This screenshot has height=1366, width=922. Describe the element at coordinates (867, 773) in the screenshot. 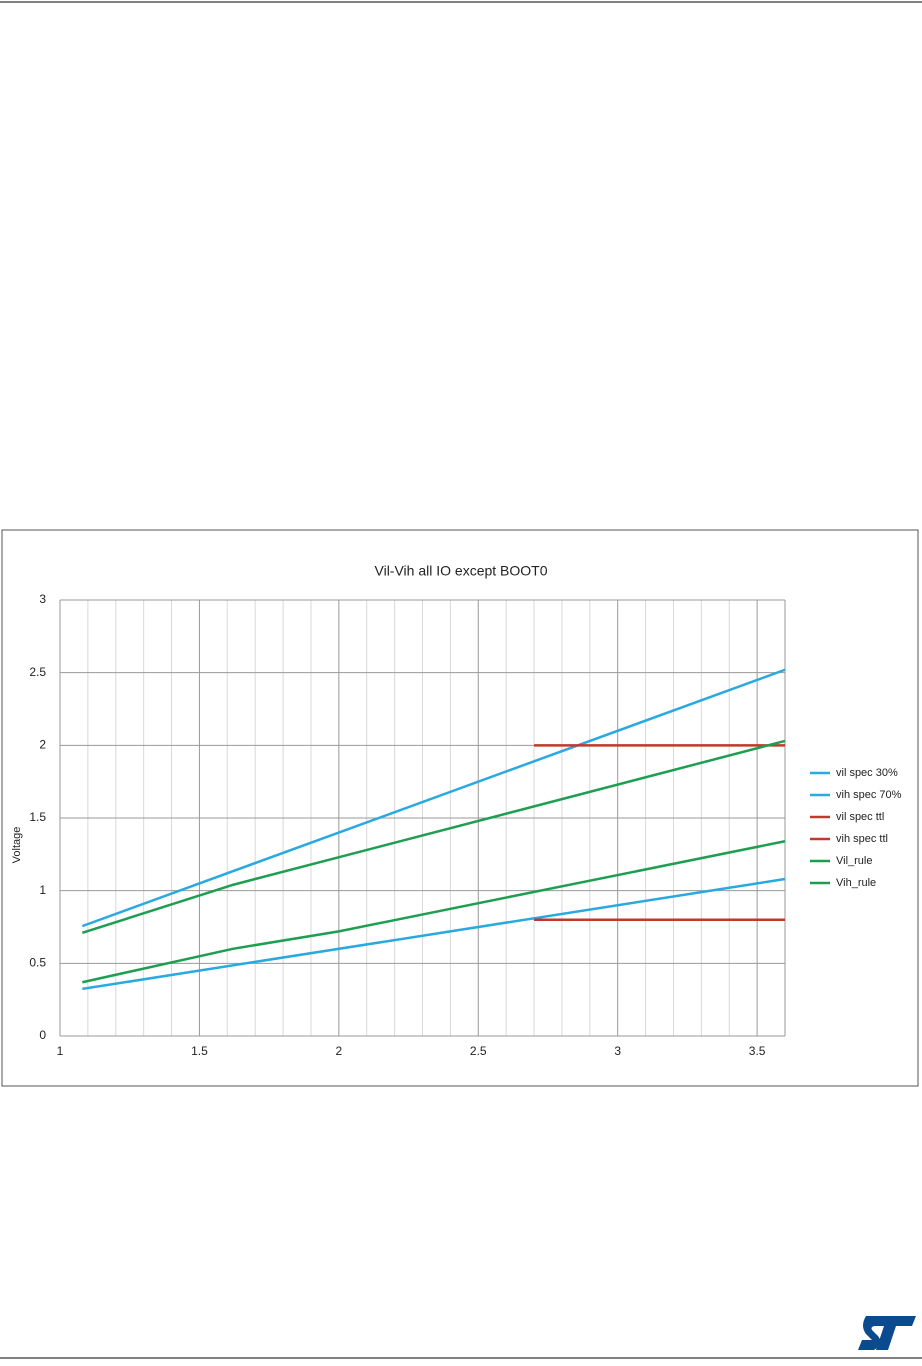

I see `legend-label: vil spec 30%` at that location.